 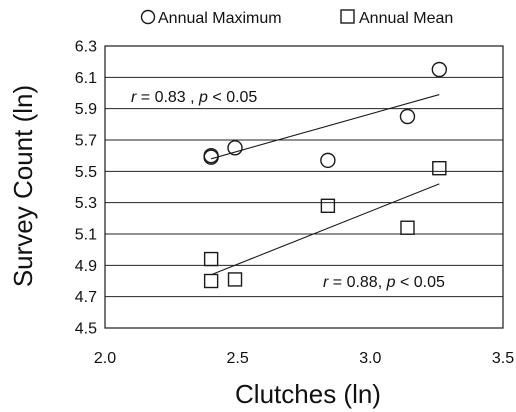 What do you see at coordinates (105, 358) in the screenshot?
I see `x-tick-label: 2.0` at bounding box center [105, 358].